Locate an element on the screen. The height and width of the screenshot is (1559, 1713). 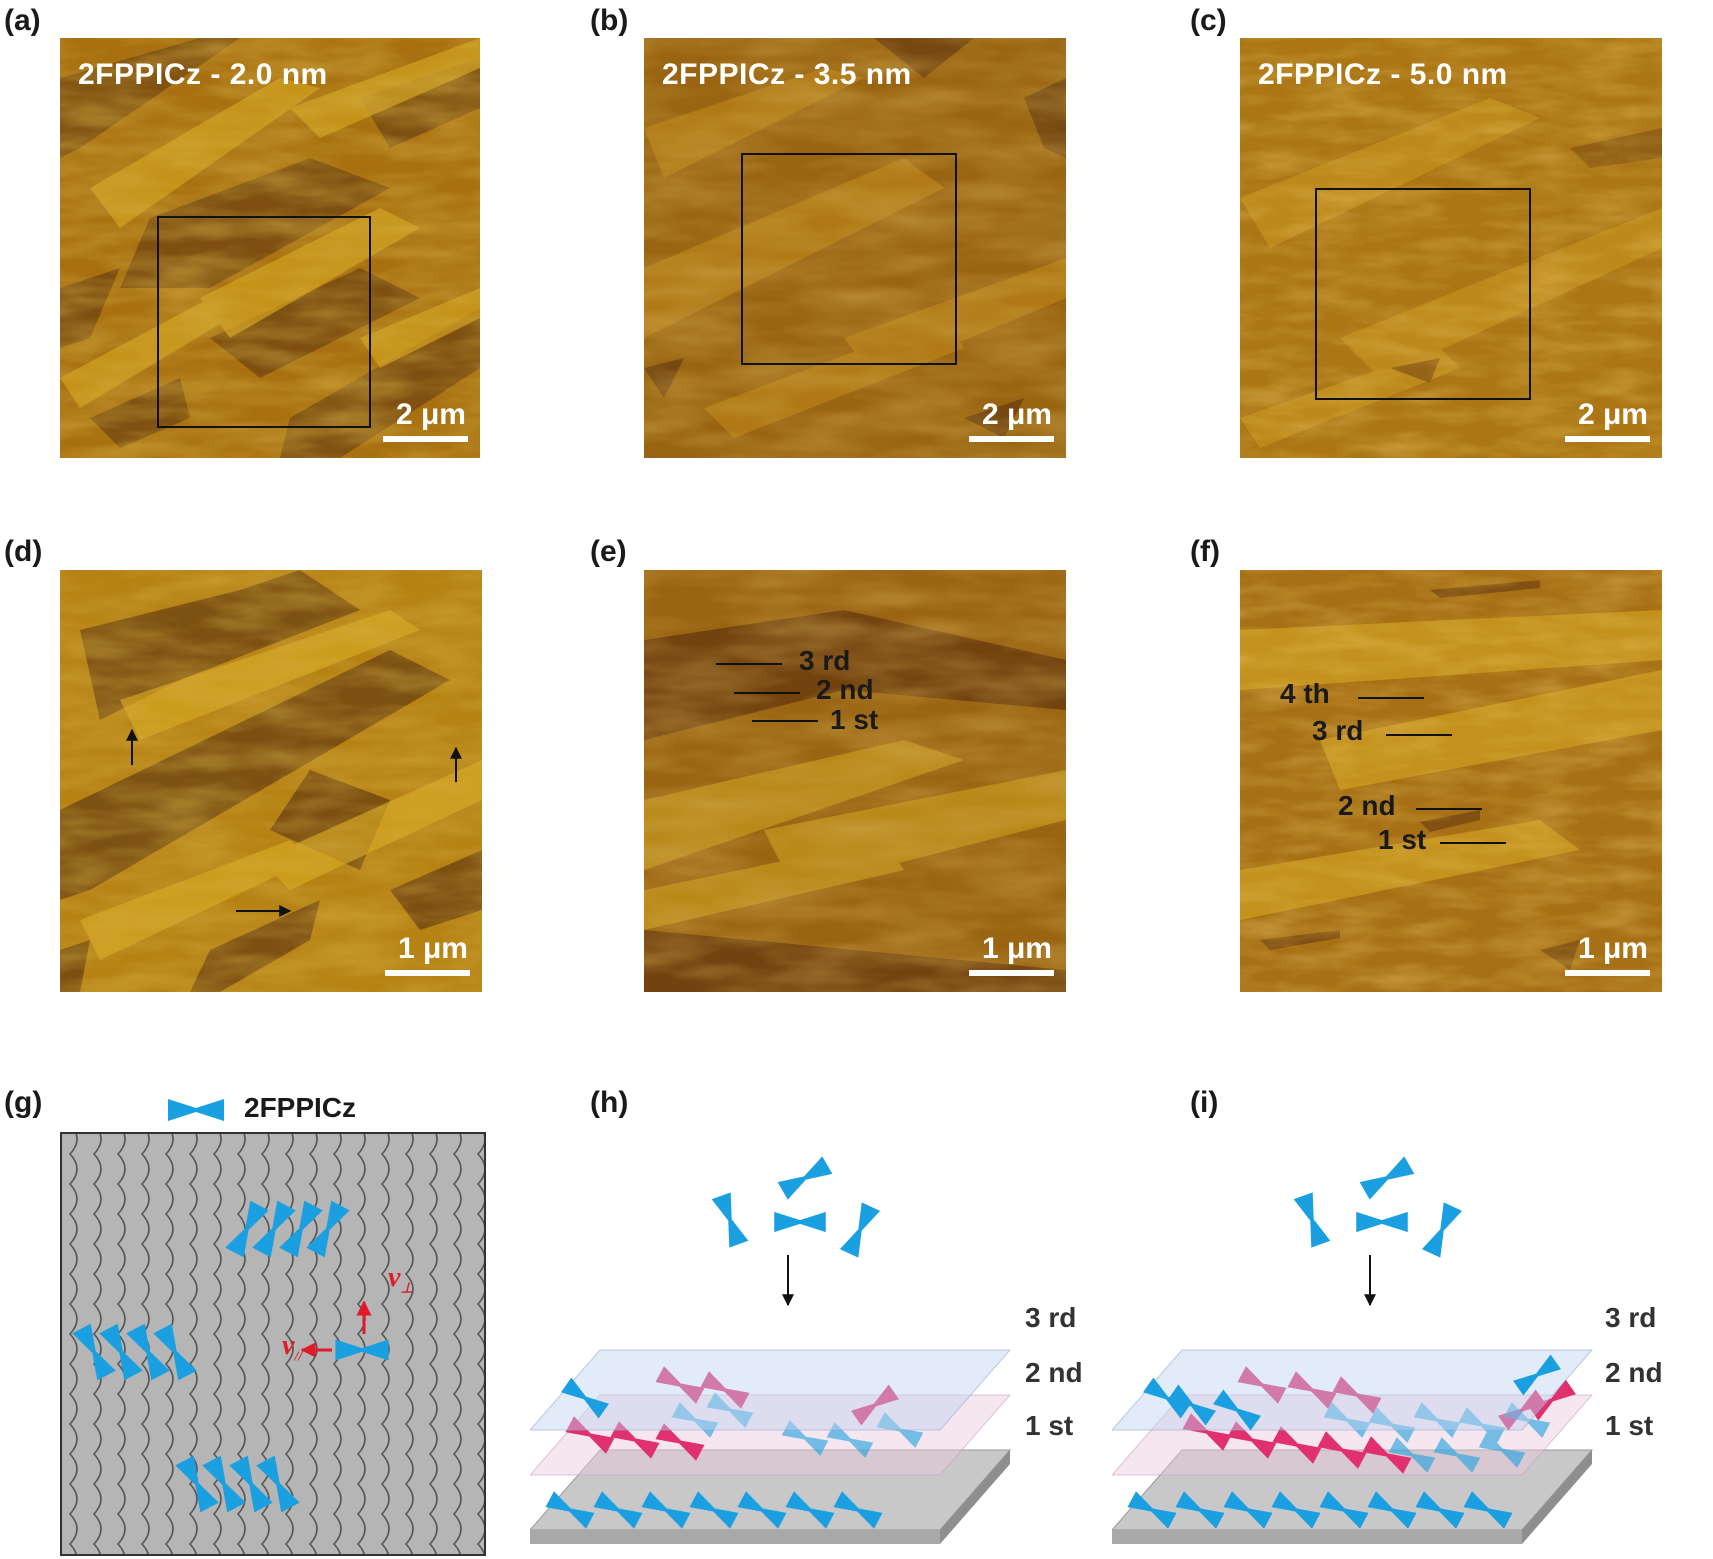
scale-bar-a is located at coordinates (425, 439).